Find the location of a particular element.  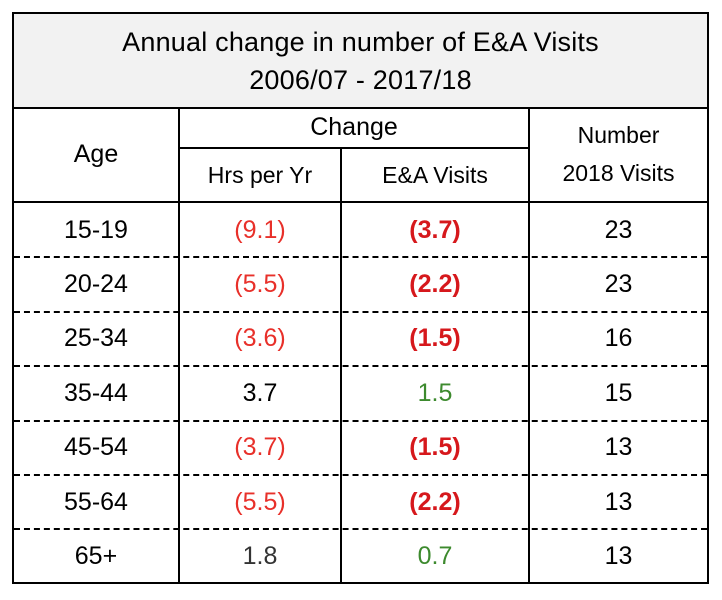

title-line-1: Annual change in number of E&A Visits is located at coordinates (360, 41).